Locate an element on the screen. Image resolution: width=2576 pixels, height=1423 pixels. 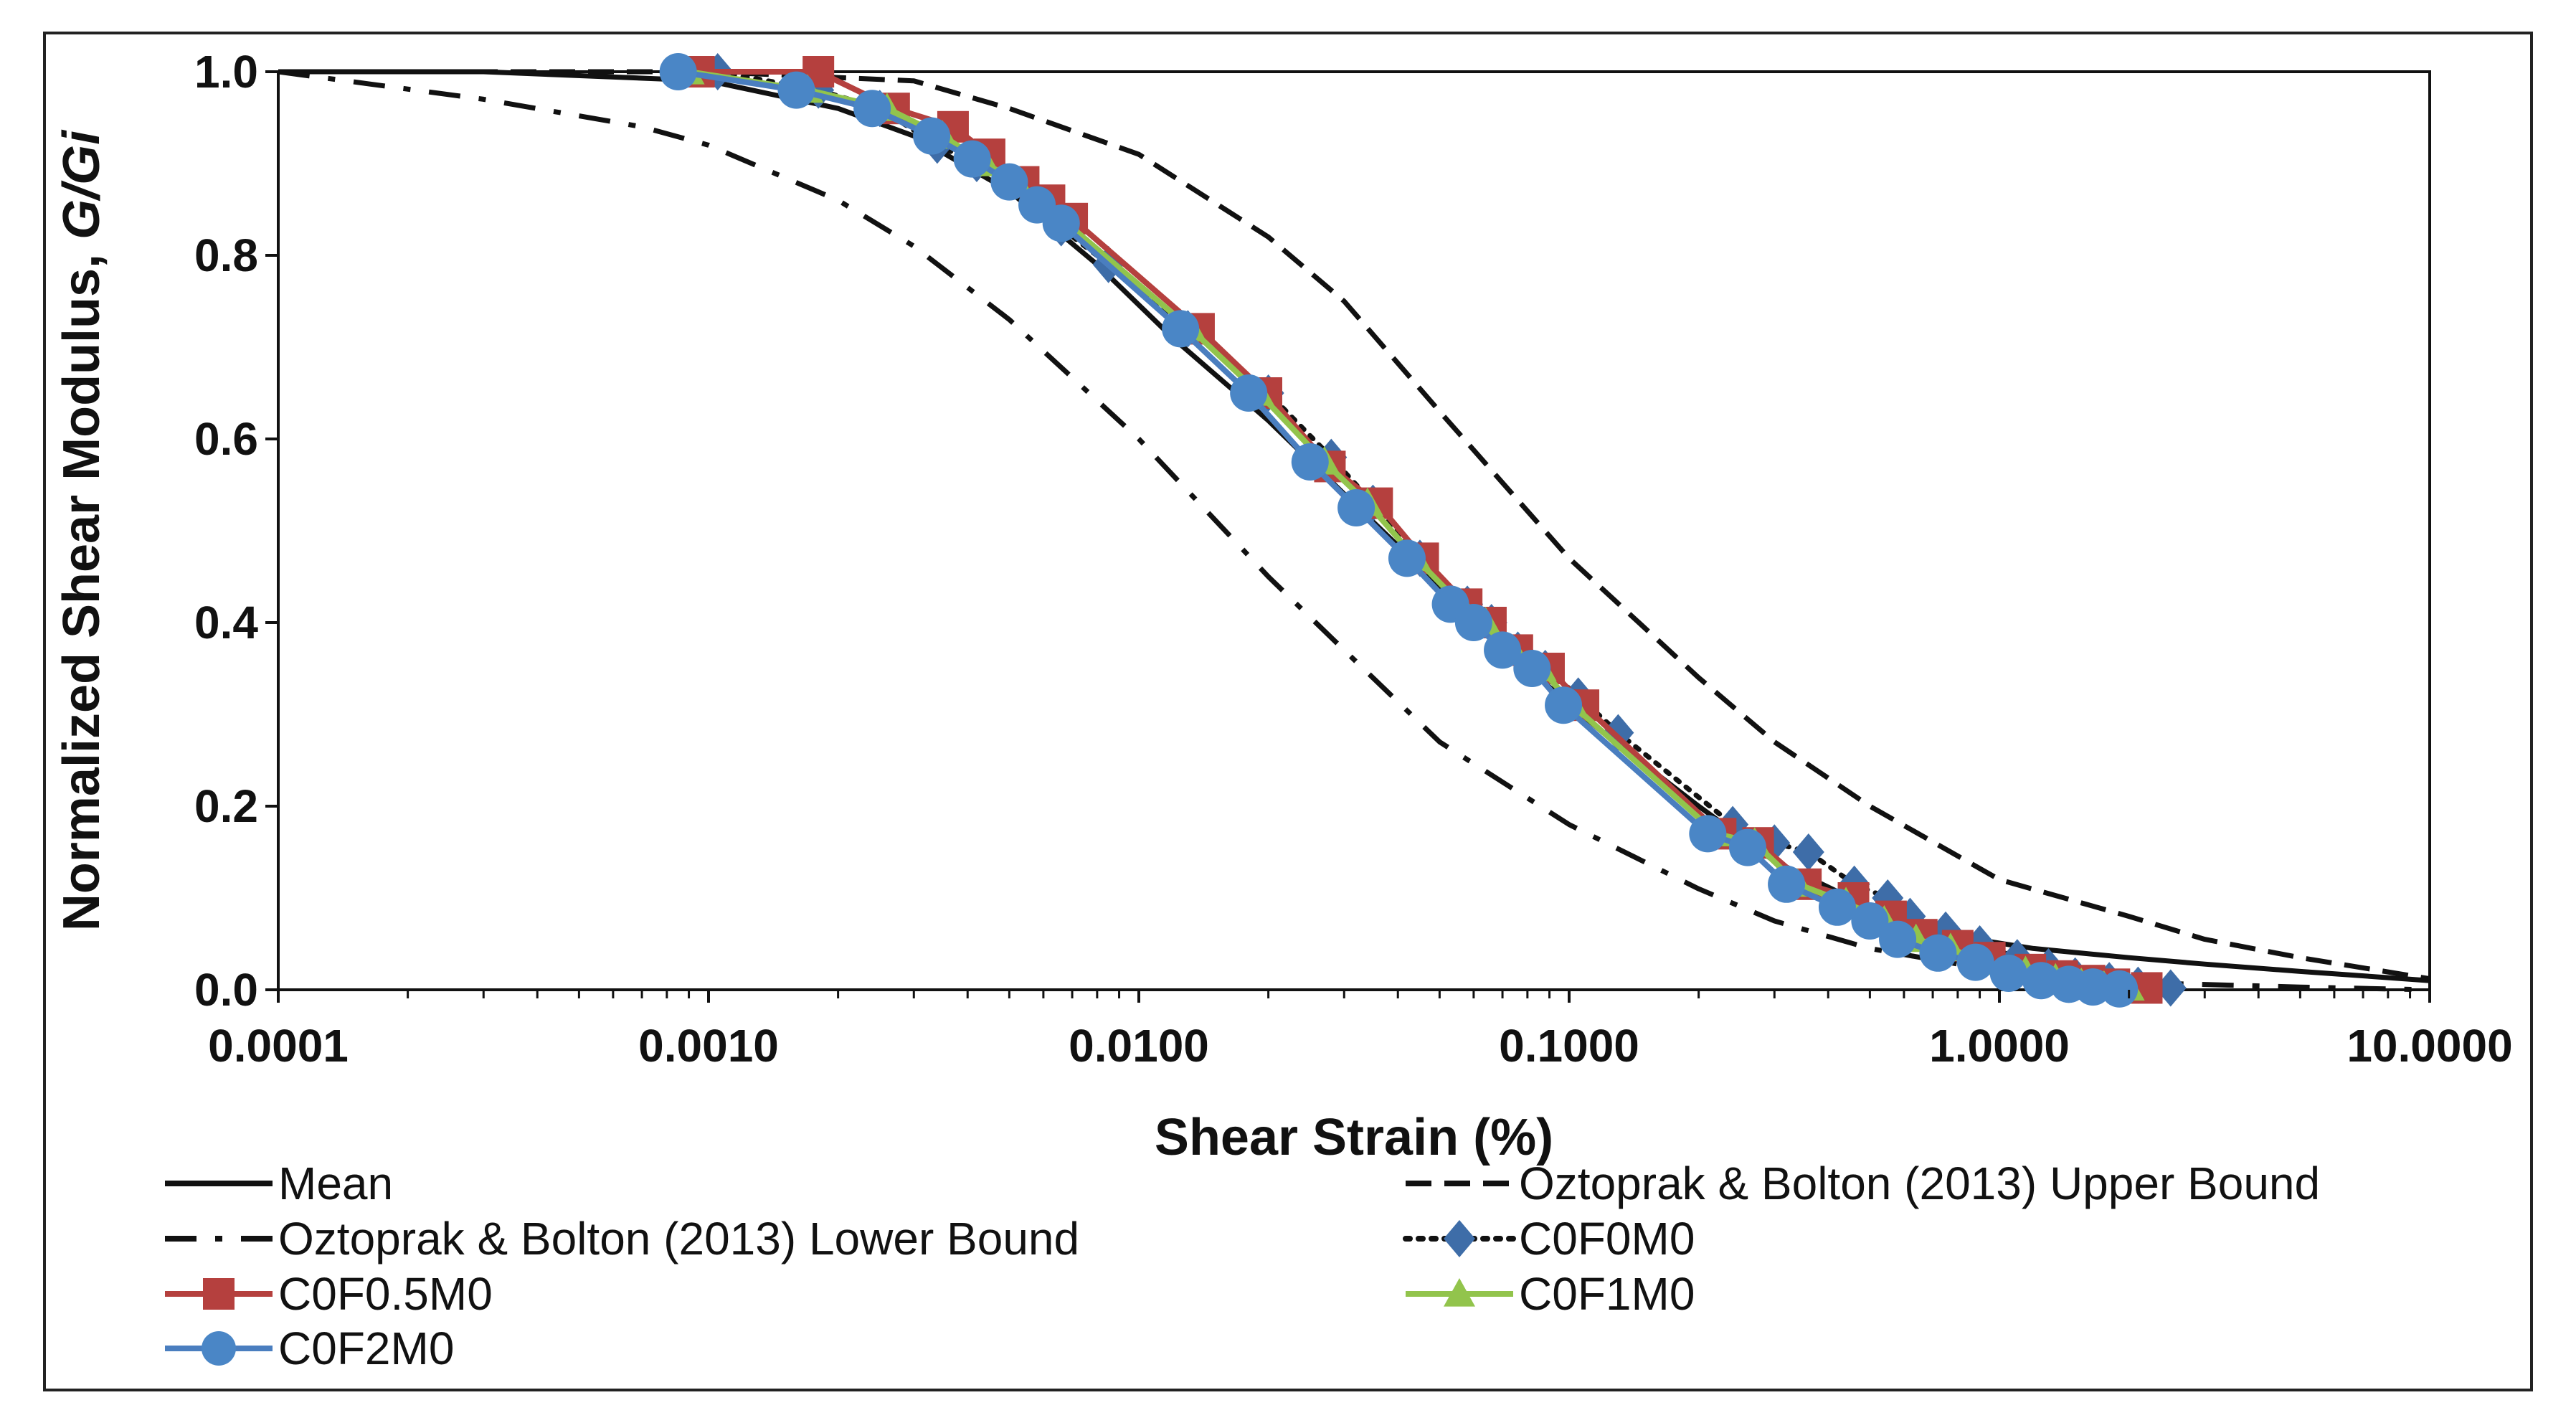
x-axis-title: Shear Strain (%) is located at coordinates (1354, 1137).